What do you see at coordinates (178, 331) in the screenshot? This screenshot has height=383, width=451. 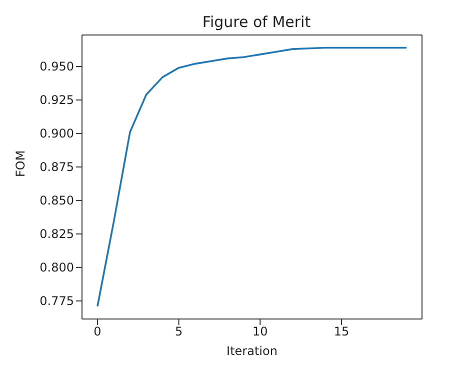 I see `x-tick-label: 5` at bounding box center [178, 331].